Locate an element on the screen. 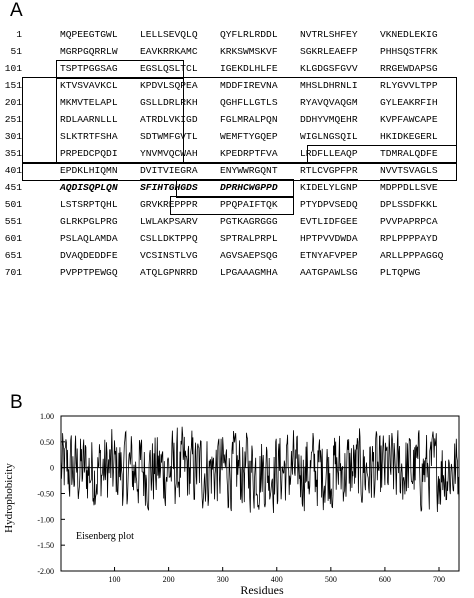  x-tick-label: 400 is located at coordinates (277, 579).